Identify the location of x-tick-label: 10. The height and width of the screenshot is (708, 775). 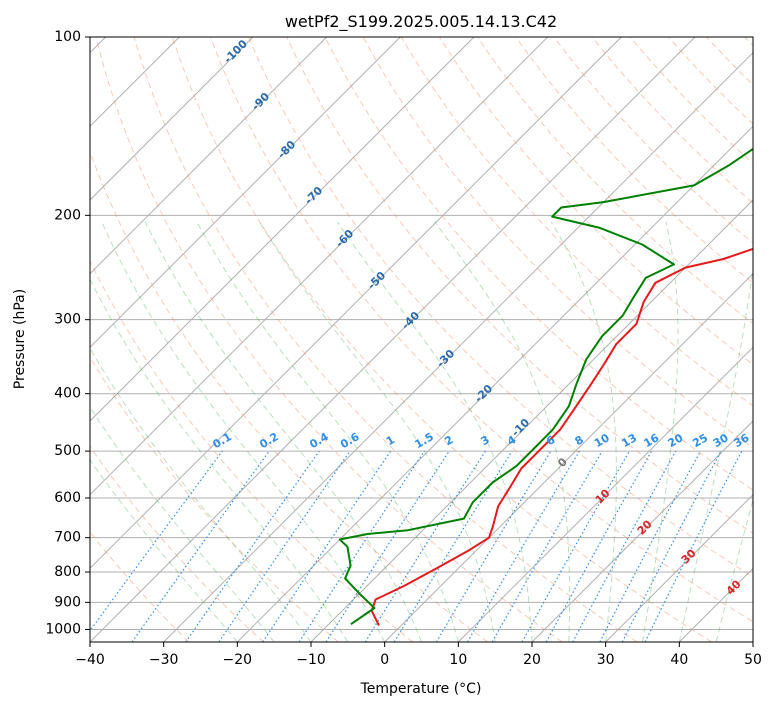
(458, 660).